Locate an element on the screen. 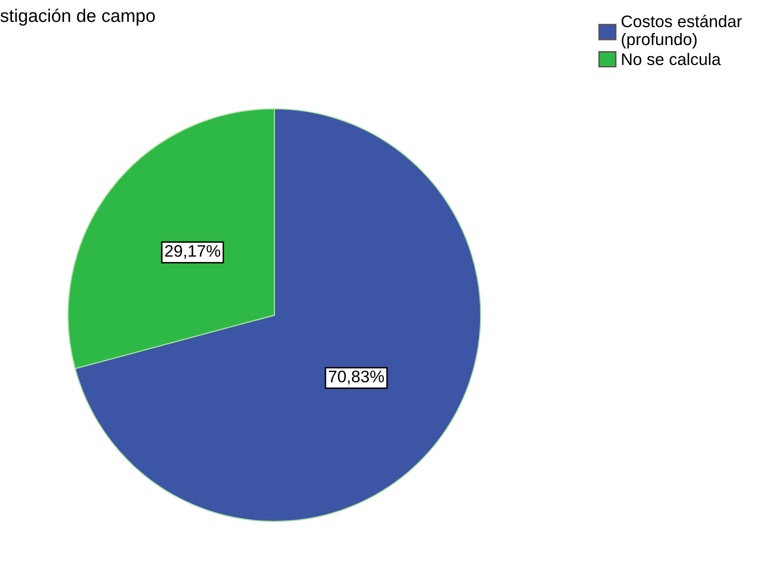  data-label: 70,83% is located at coordinates (356, 377).